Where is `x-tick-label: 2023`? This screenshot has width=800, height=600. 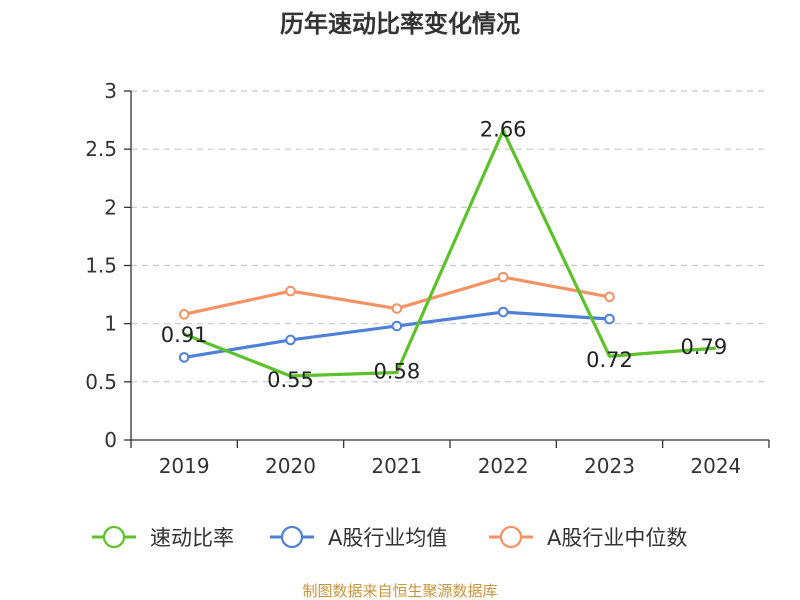
x-tick-label: 2023 is located at coordinates (609, 466).